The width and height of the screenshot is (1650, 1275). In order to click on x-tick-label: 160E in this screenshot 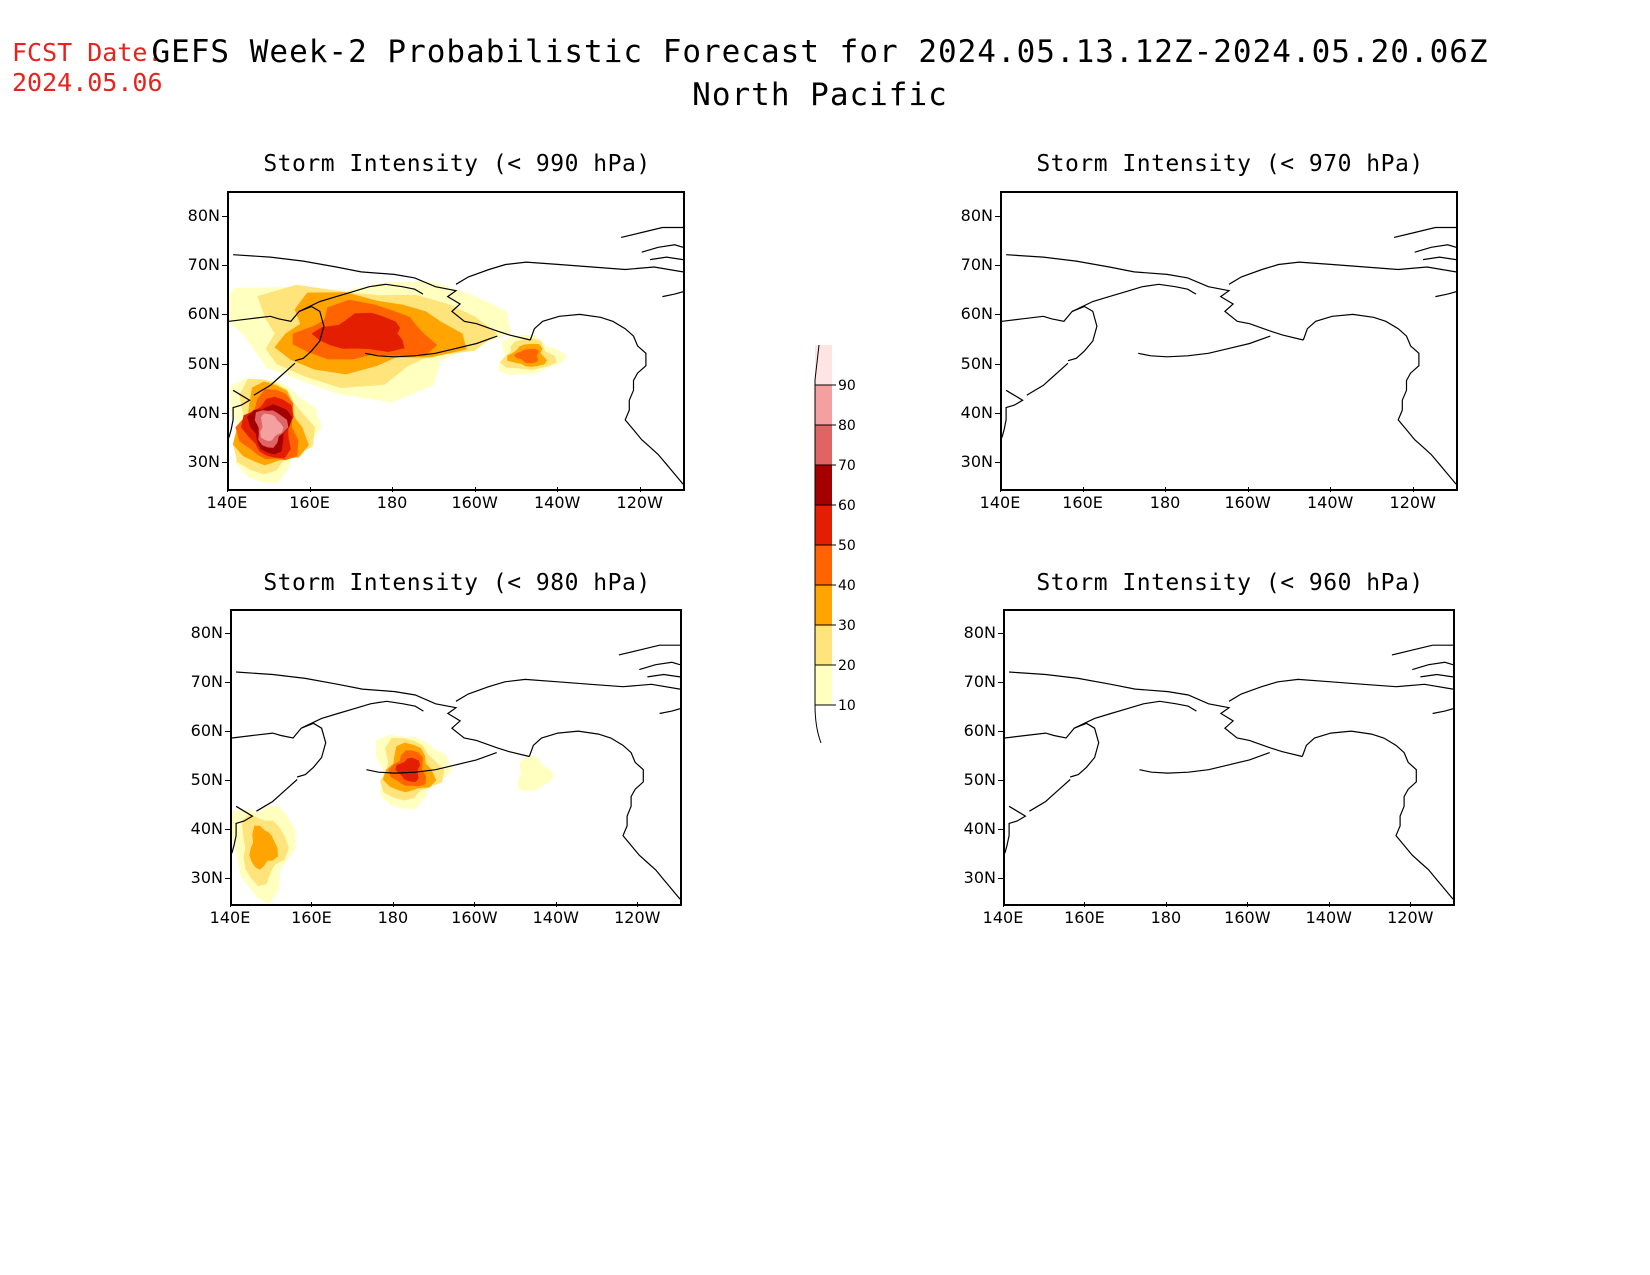, I will do `click(1082, 502)`.